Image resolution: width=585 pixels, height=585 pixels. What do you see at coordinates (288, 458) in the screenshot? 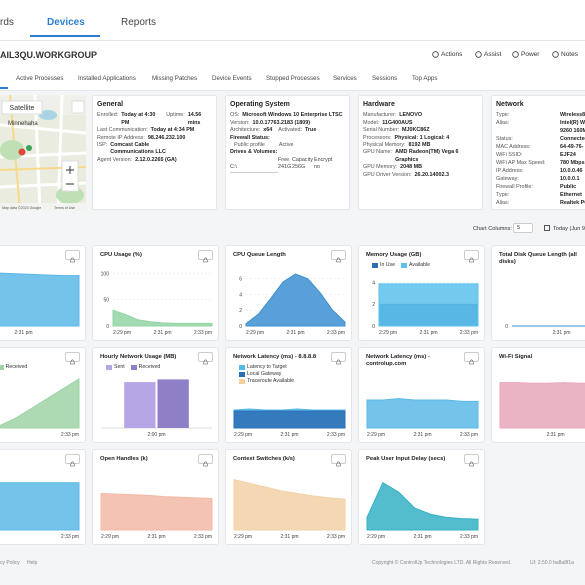
I see `chart-header: Context Switches (k/s)` at bounding box center [288, 458].